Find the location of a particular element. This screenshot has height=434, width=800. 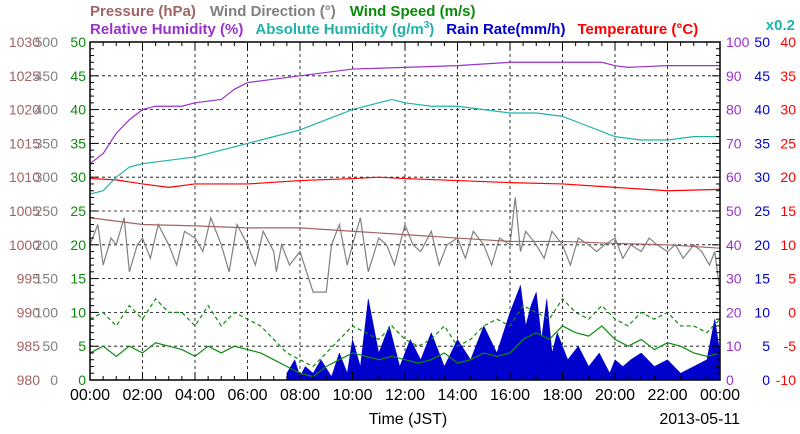

y-tick-label-rain_rate: 0 is located at coordinates (766, 380).